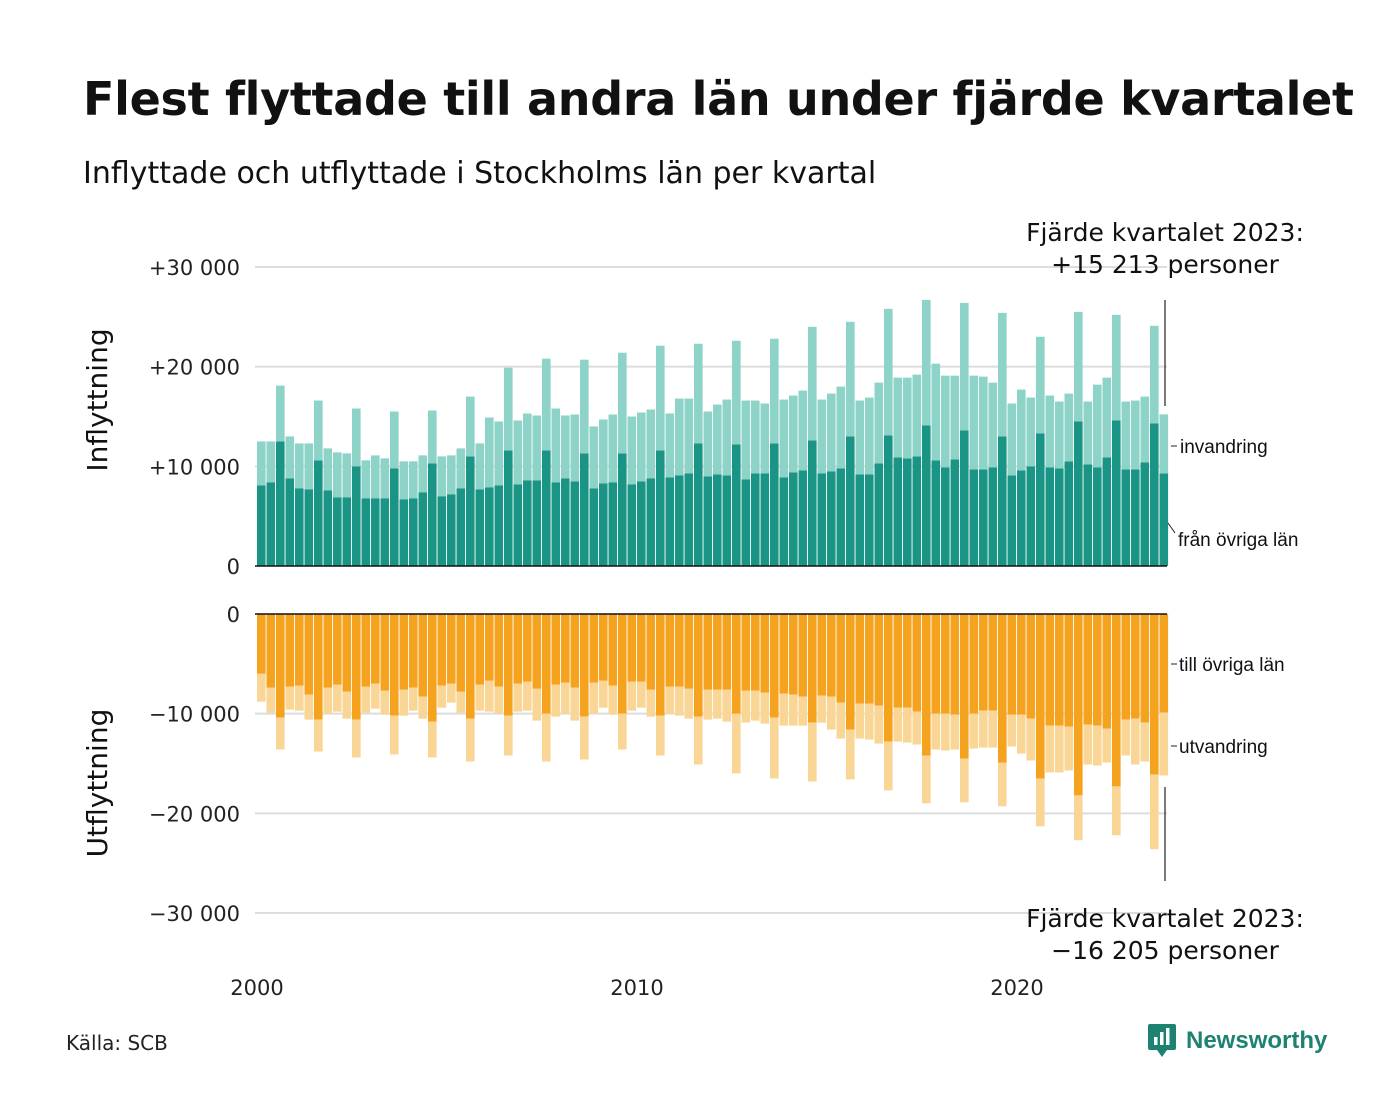  I want to click on zero-baselines, so click(711, 590).